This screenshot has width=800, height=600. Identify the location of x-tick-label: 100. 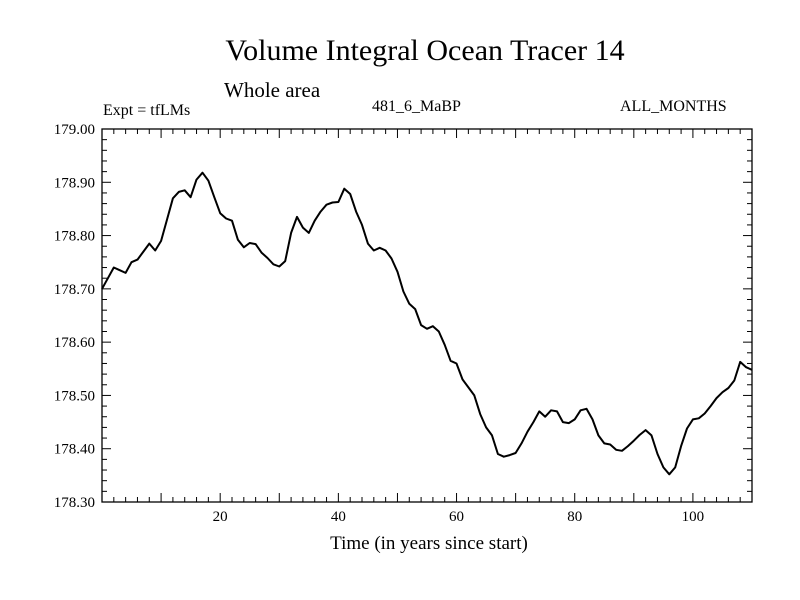
(693, 517).